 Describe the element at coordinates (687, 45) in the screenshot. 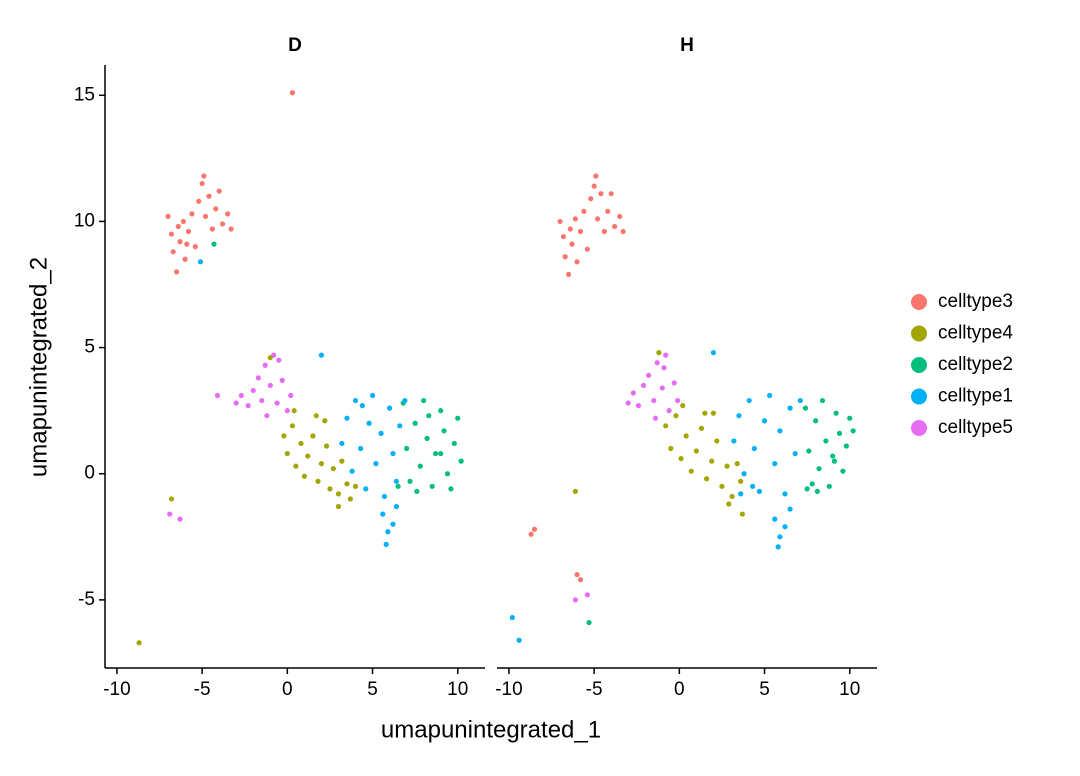

I see `panel-title: H` at that location.